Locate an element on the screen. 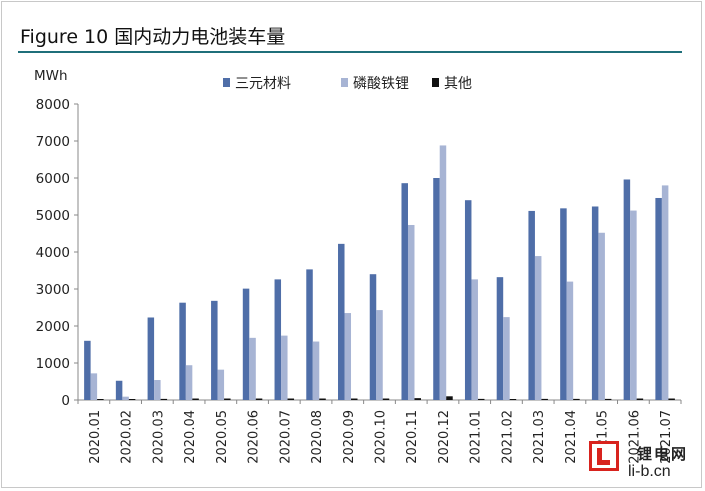  watermark-url: li-b.cn is located at coordinates (649, 471).